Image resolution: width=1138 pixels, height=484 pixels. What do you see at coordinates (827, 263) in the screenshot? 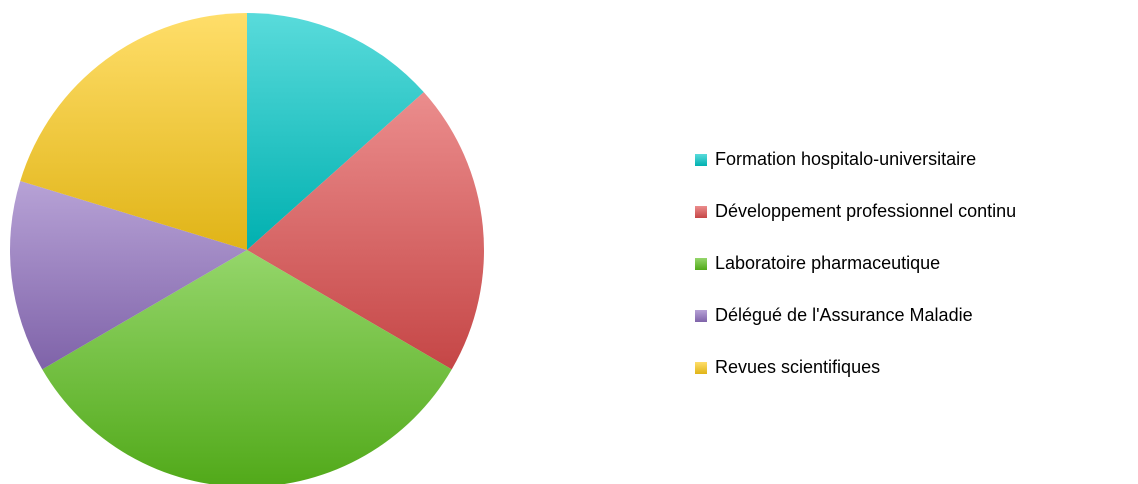
I see `legend-label: Laboratoire pharmaceutique` at bounding box center [827, 263].